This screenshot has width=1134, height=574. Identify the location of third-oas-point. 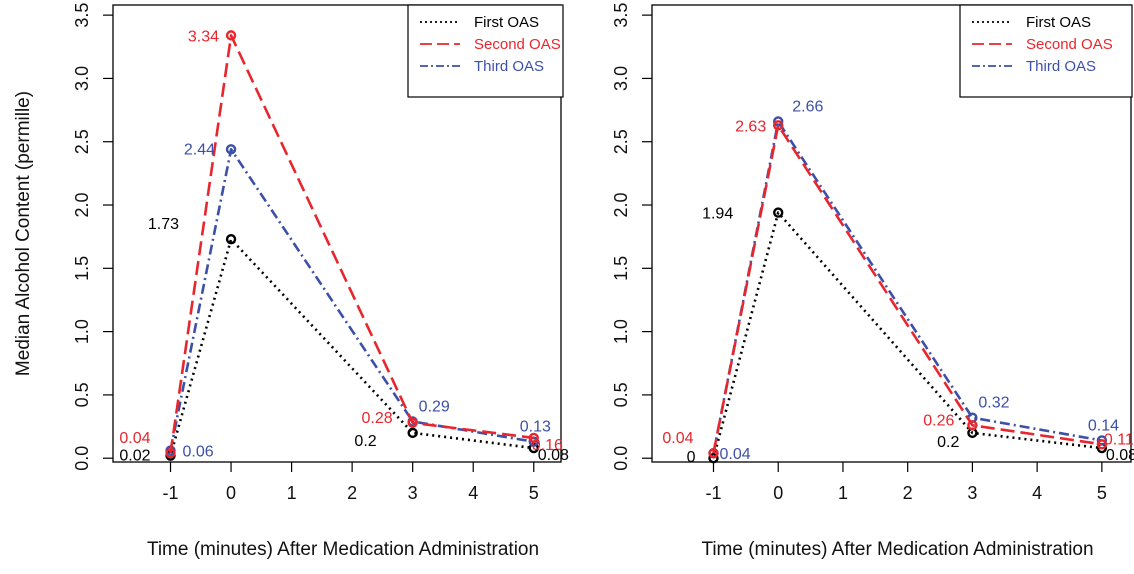
(231, 149).